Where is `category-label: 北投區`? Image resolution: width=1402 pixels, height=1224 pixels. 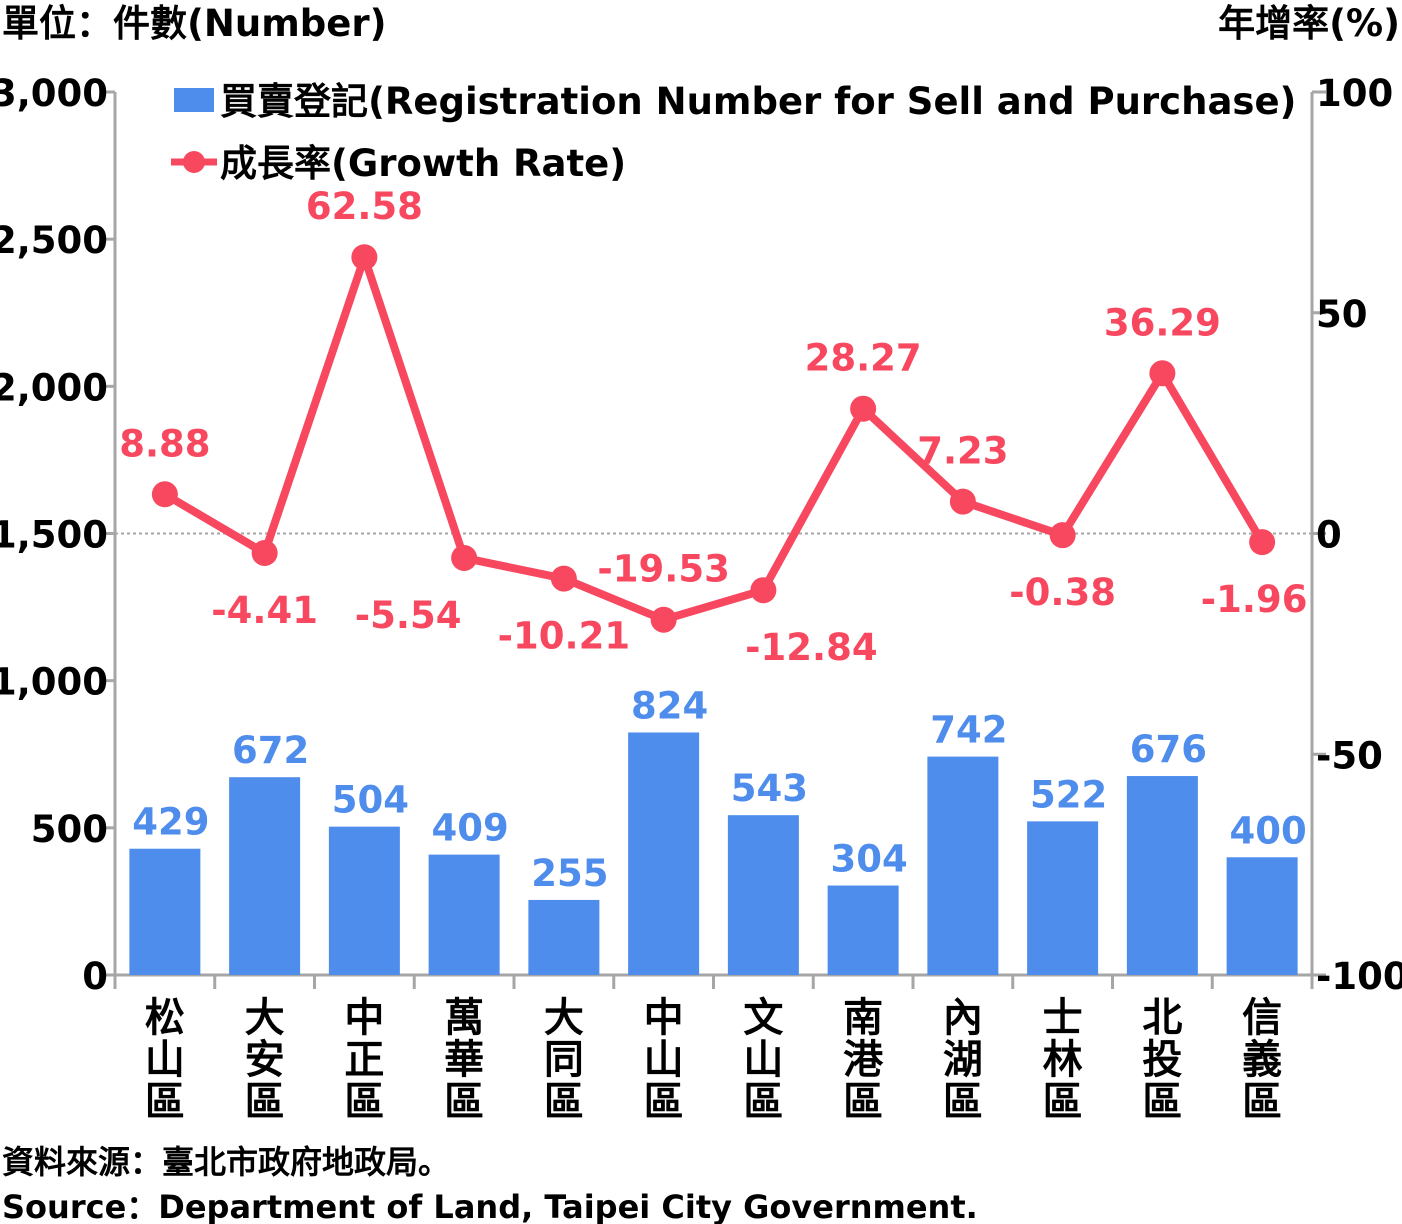 category-label: 北投區 is located at coordinates (1162, 1060).